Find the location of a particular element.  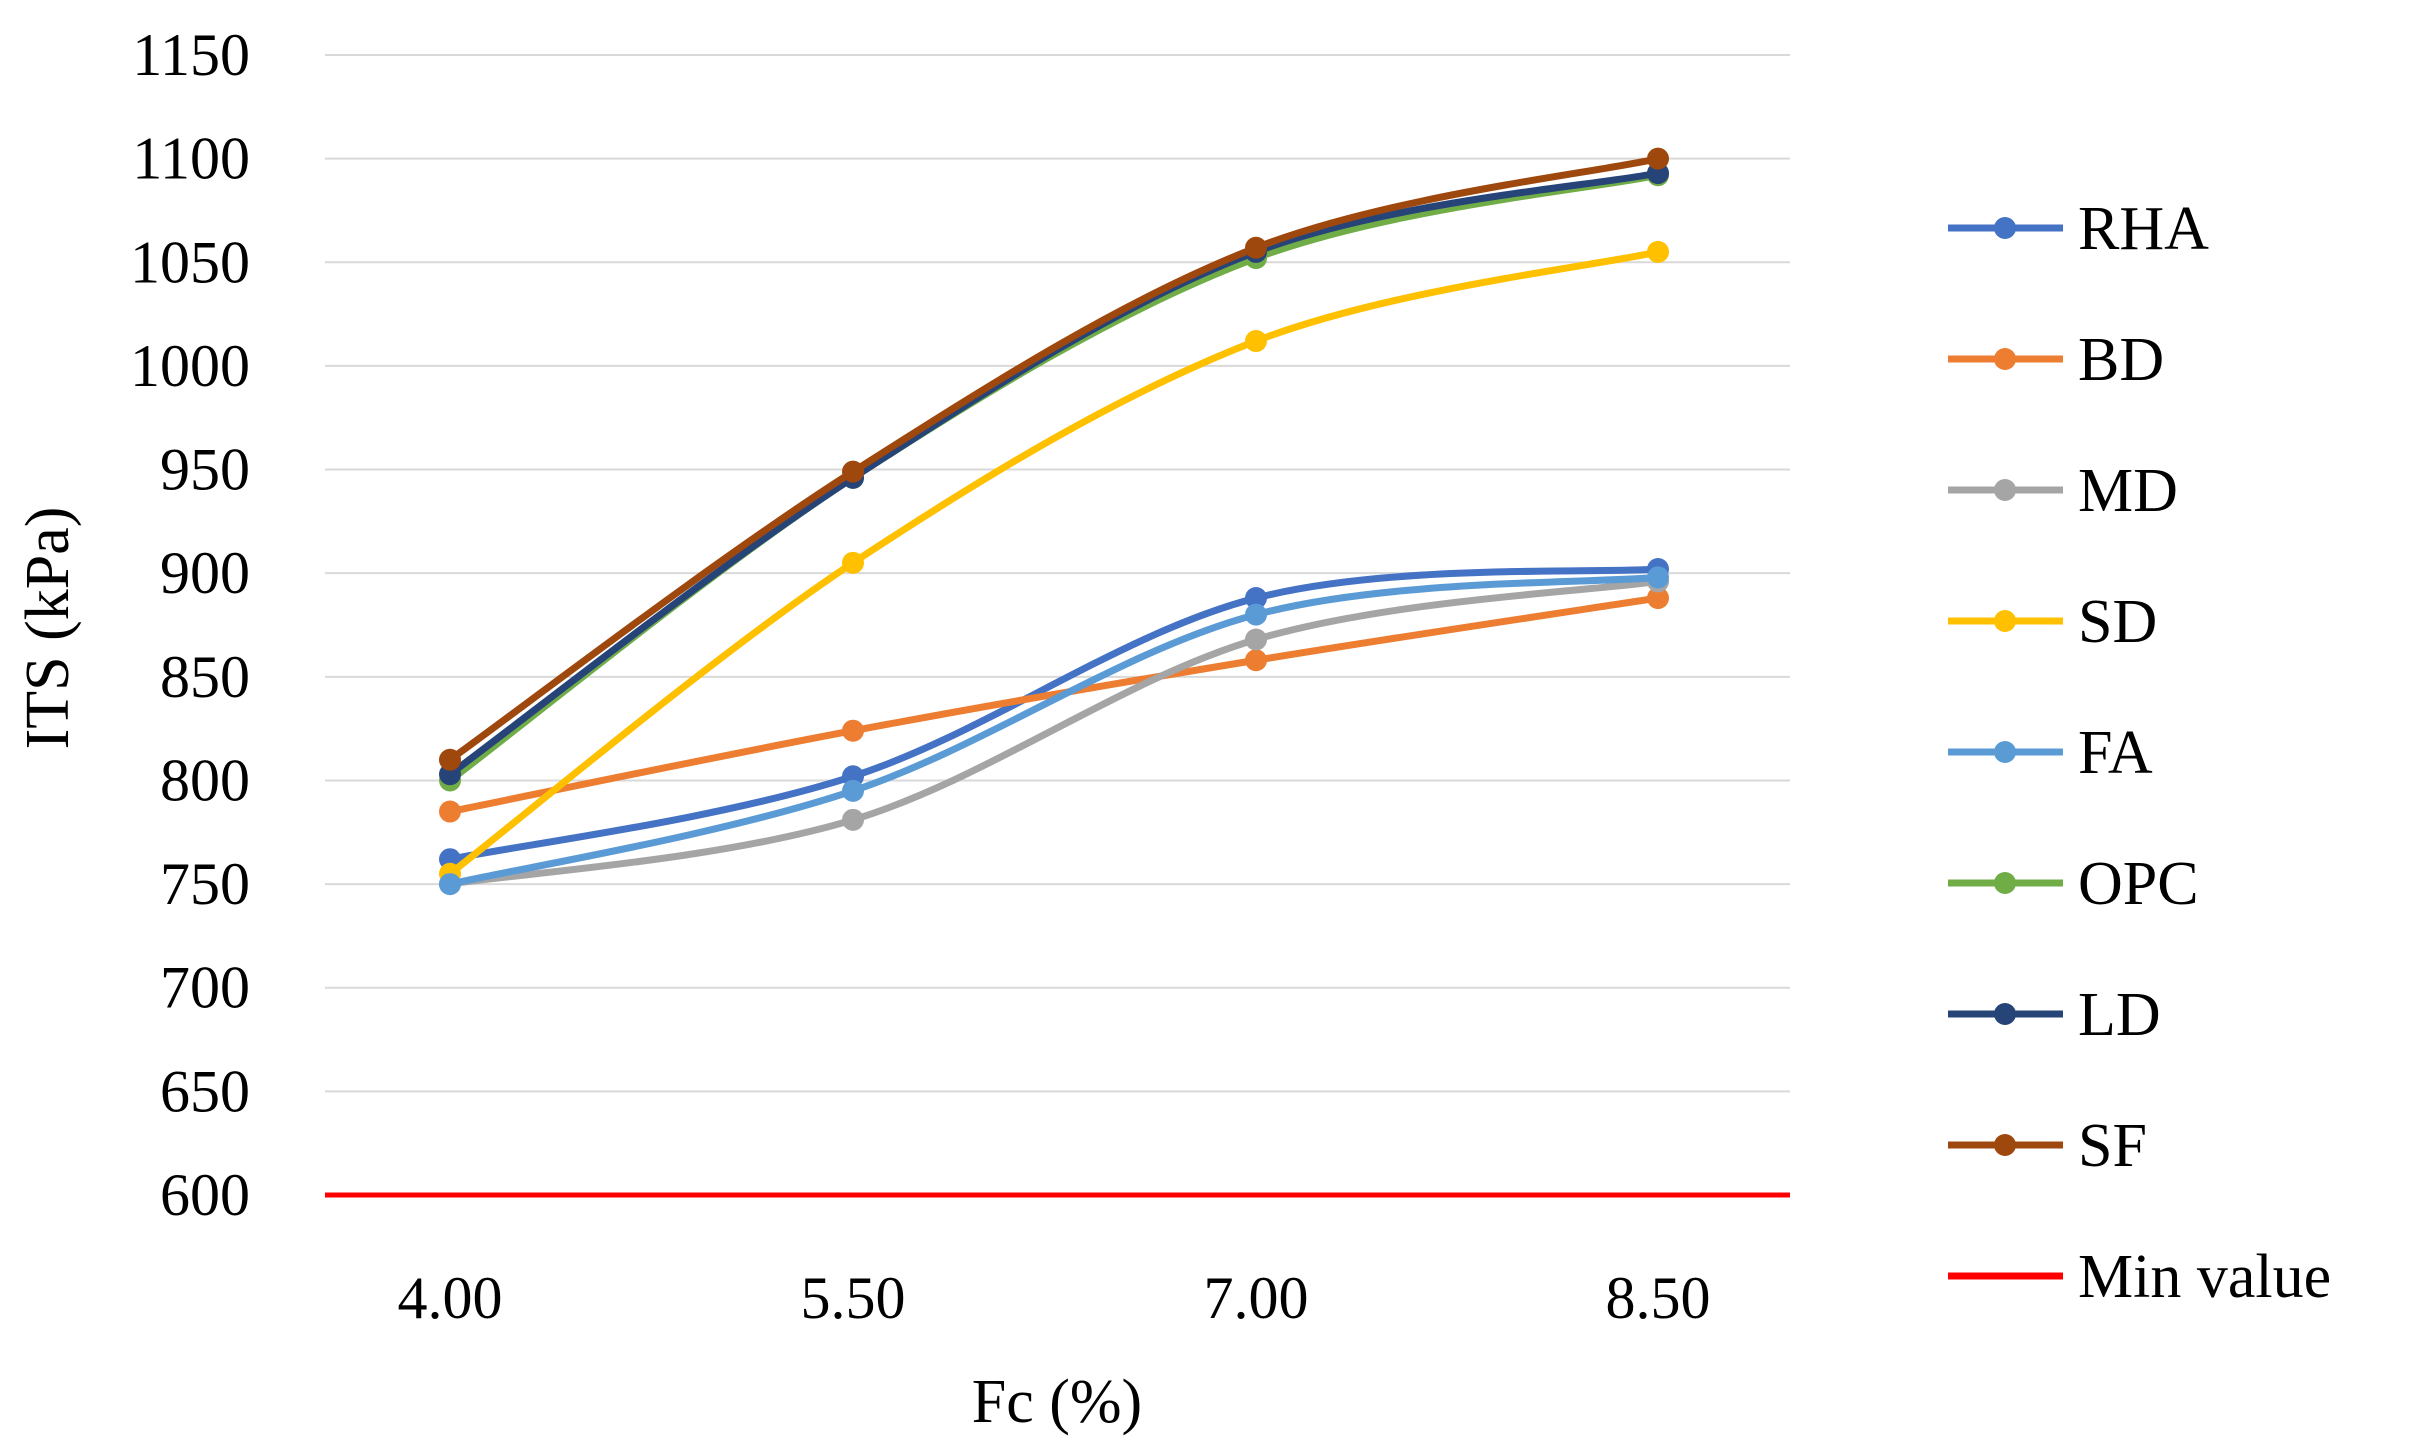

y-tick-label: 1100 is located at coordinates (191, 159).